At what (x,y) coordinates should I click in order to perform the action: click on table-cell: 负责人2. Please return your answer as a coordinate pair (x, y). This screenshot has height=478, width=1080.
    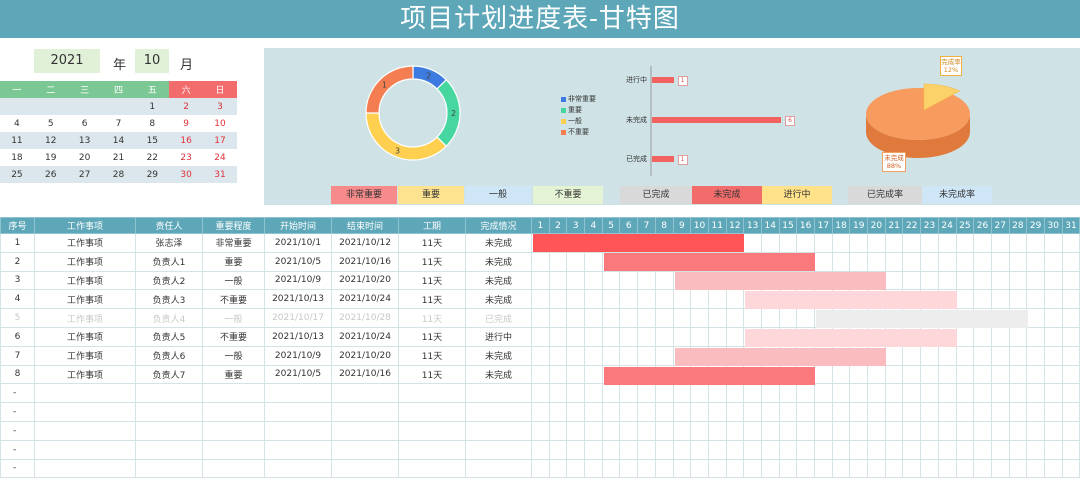
    Looking at the image, I should click on (169, 280).